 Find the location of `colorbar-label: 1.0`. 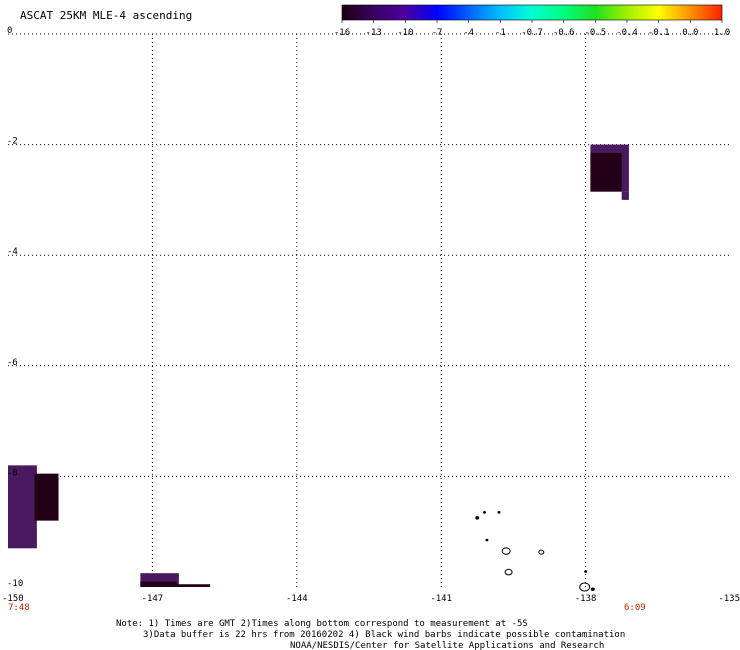

colorbar-label: 1.0 is located at coordinates (722, 33).